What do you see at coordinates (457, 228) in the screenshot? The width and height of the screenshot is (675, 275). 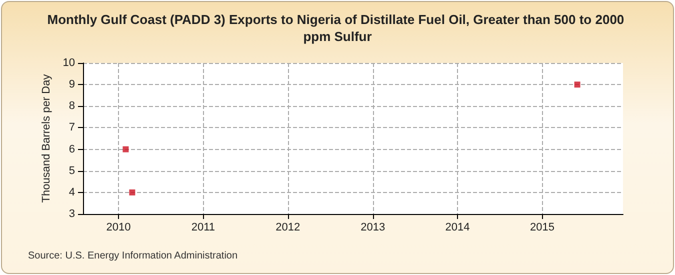 I see `x-tick-label: 2014` at bounding box center [457, 228].